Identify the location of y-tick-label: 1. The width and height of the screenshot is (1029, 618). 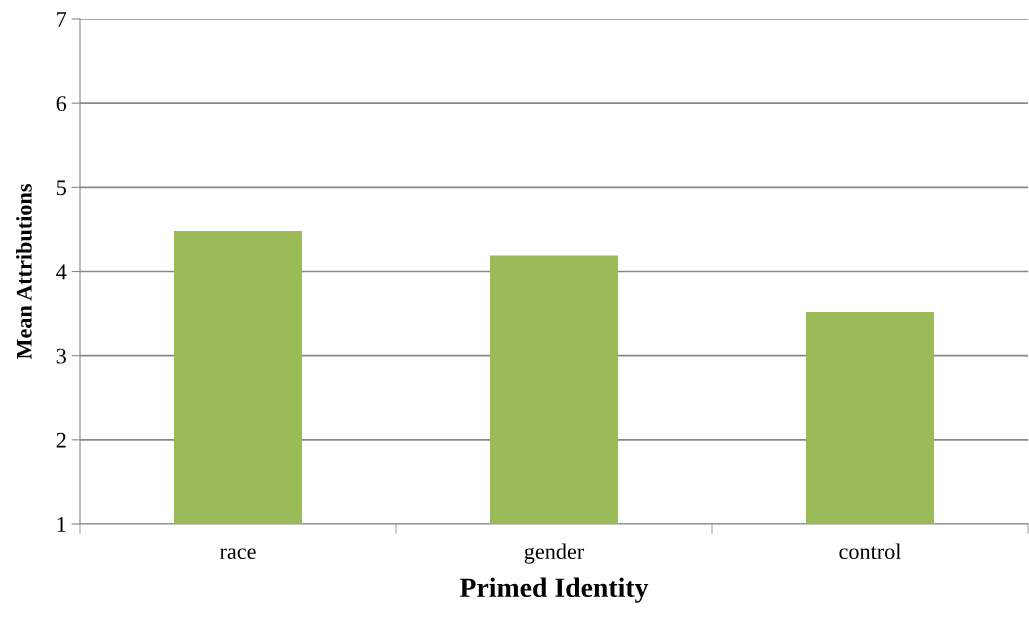
(61, 524).